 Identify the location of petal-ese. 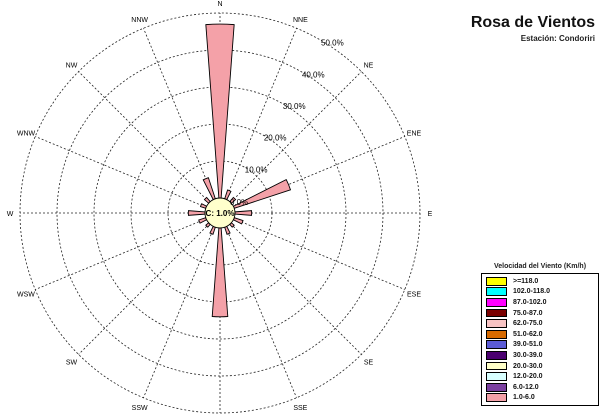
(238, 221).